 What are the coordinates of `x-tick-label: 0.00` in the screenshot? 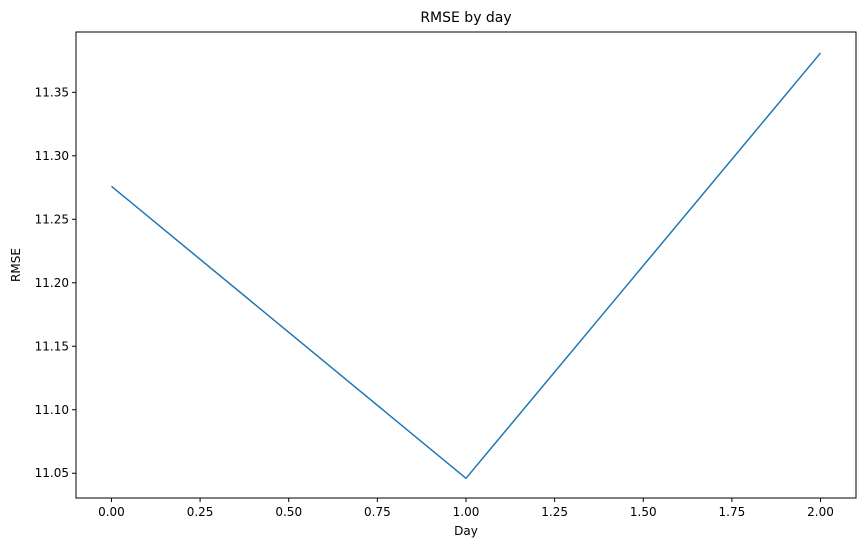 It's located at (111, 512).